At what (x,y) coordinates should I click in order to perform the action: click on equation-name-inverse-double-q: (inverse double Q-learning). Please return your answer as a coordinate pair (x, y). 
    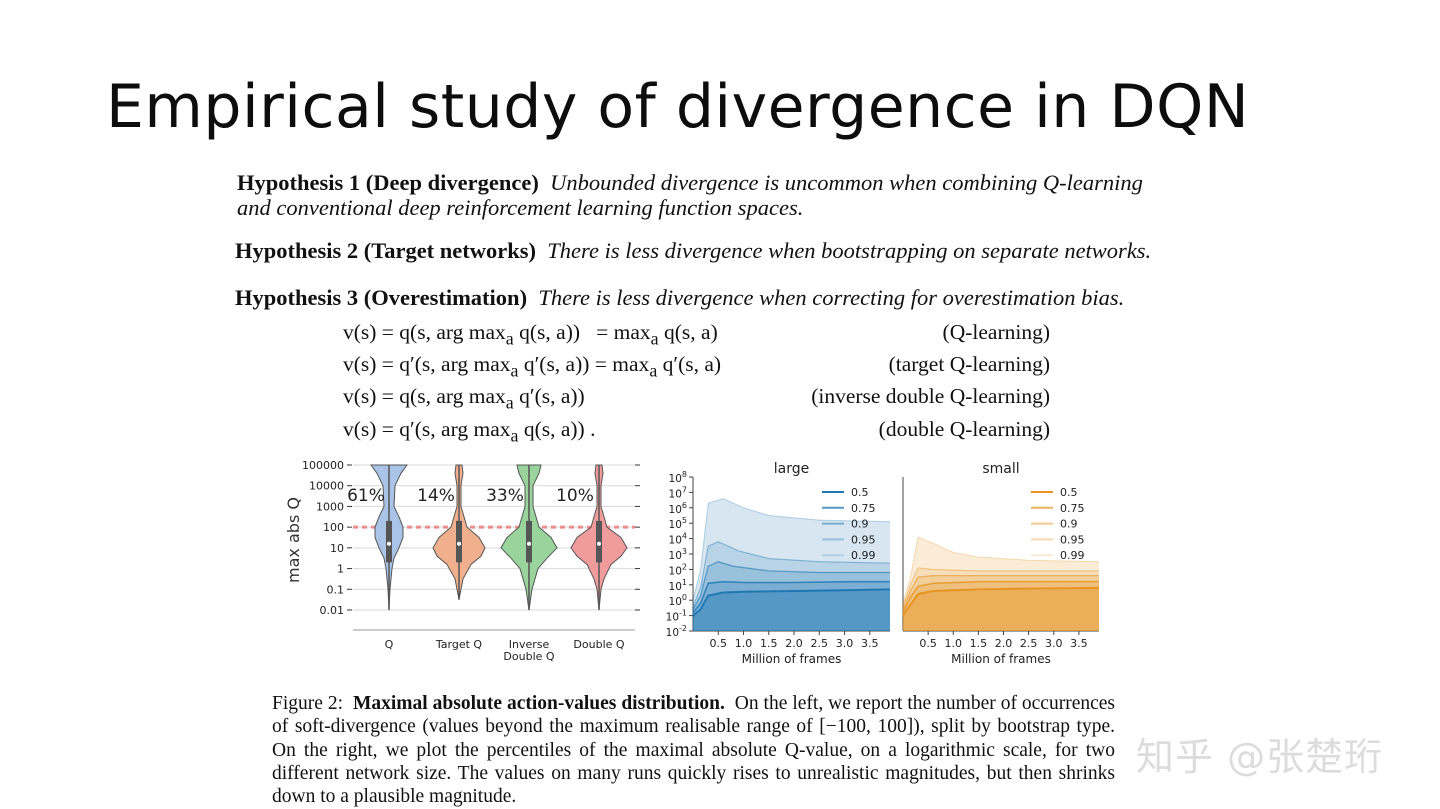
    Looking at the image, I should click on (930, 396).